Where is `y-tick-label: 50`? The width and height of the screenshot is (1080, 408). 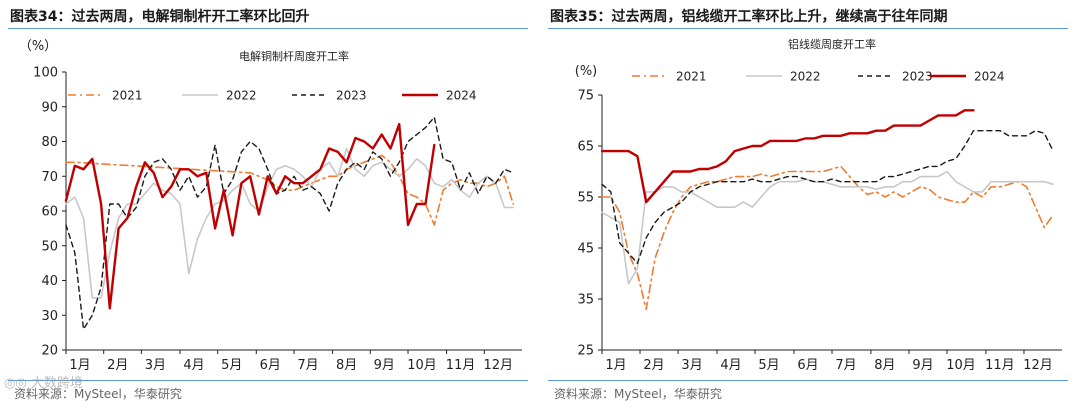 y-tick-label: 50 is located at coordinates (49, 246).